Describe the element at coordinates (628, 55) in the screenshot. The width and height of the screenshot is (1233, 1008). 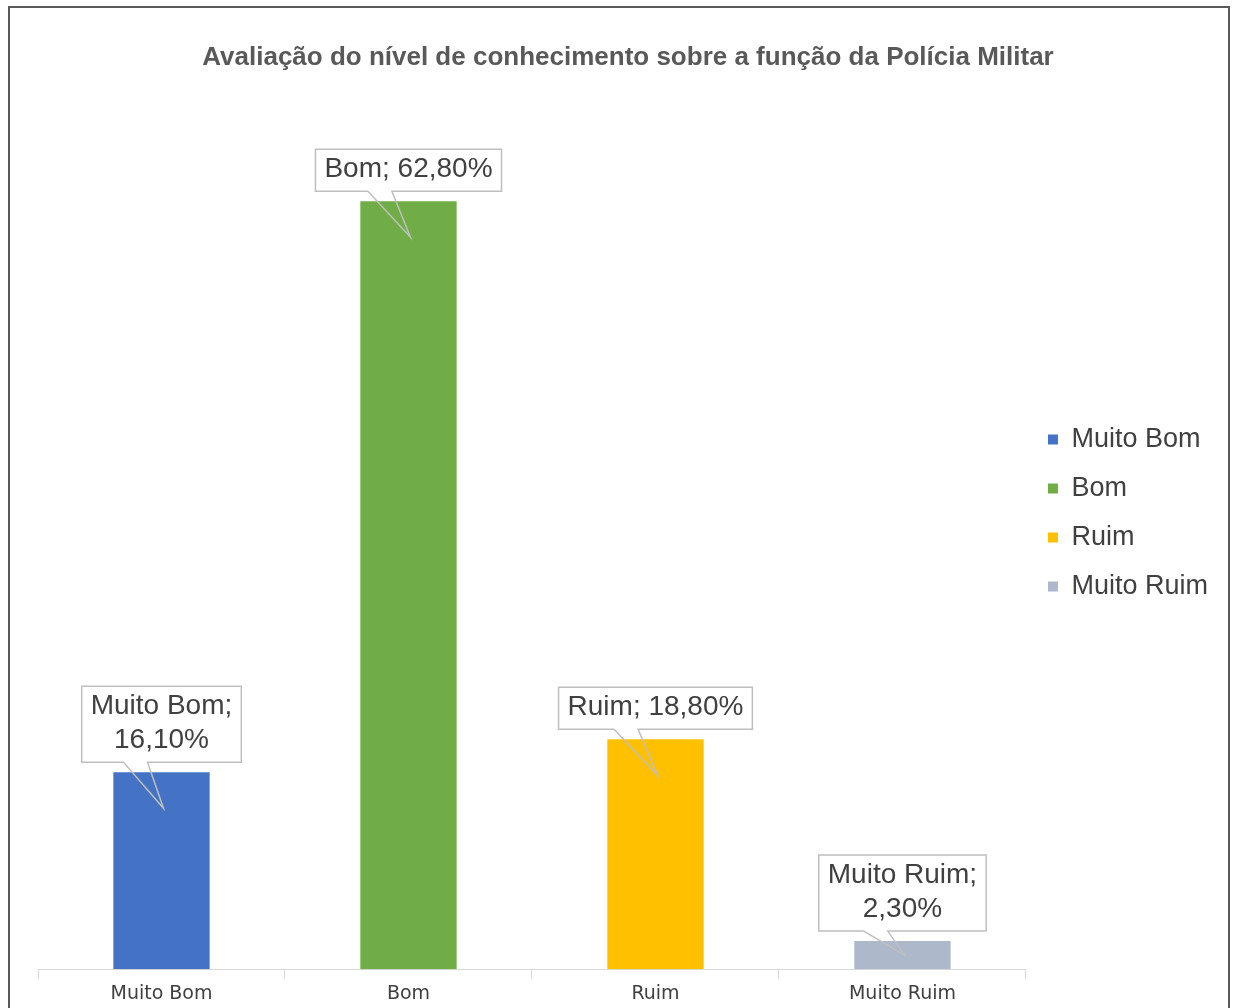
I see `chart-title: Avaliação do nível de conhecimento sobre a função da Polícia Militar` at that location.